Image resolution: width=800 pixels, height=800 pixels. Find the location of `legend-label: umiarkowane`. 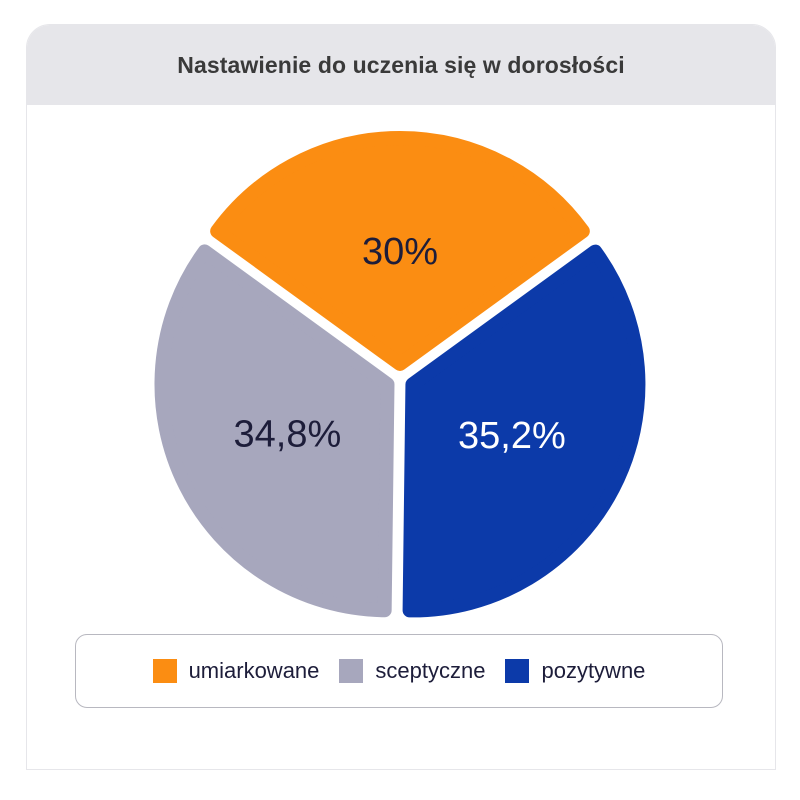

legend-label: umiarkowane is located at coordinates (254, 670).